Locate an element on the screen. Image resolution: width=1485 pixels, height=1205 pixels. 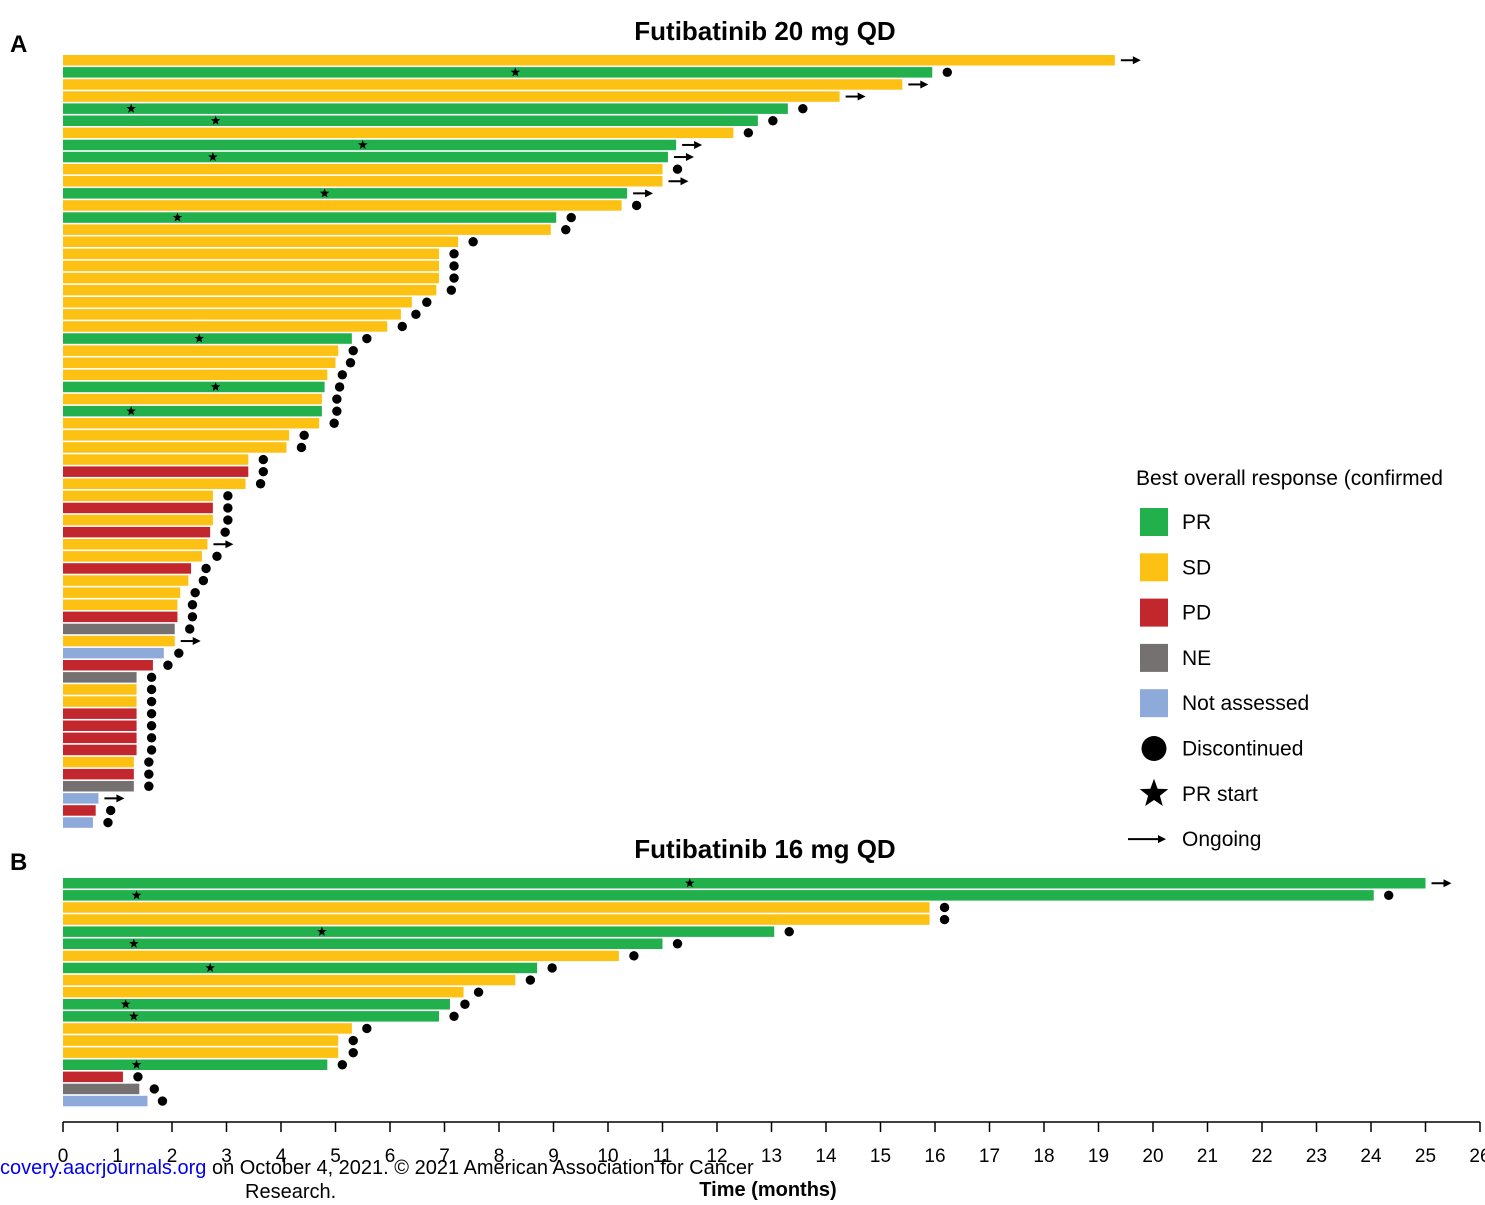
x-tick-label: 24 is located at coordinates (1371, 1156).